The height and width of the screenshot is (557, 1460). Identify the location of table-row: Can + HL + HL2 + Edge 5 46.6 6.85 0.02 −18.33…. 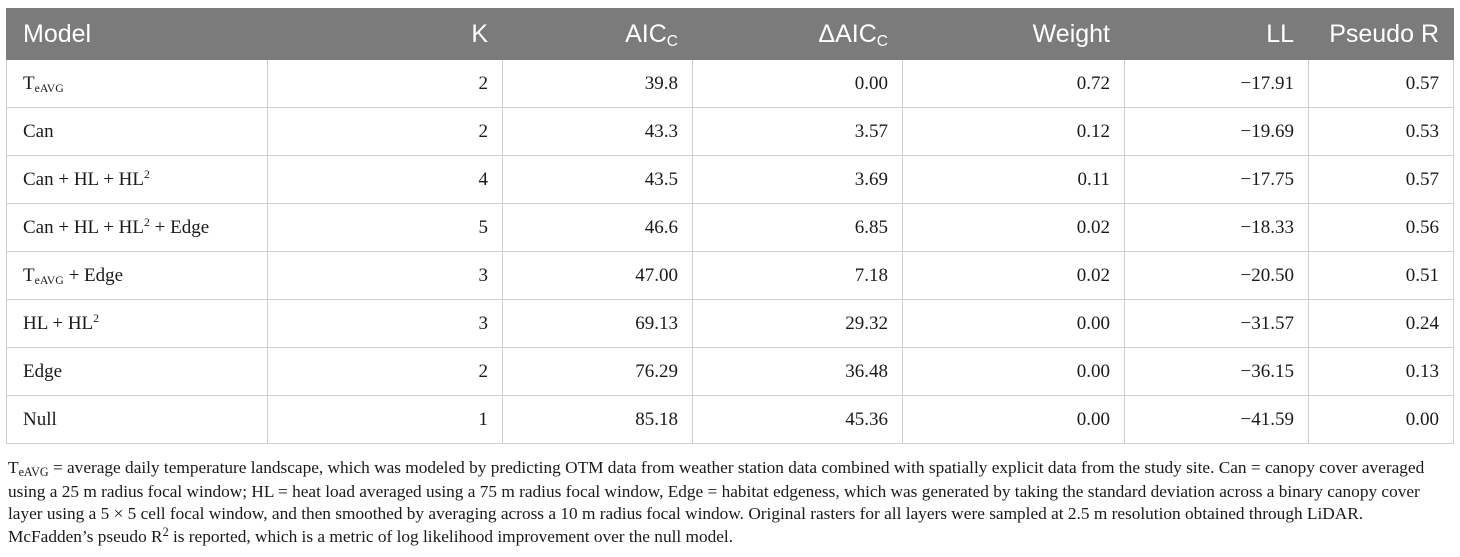
(730, 227).